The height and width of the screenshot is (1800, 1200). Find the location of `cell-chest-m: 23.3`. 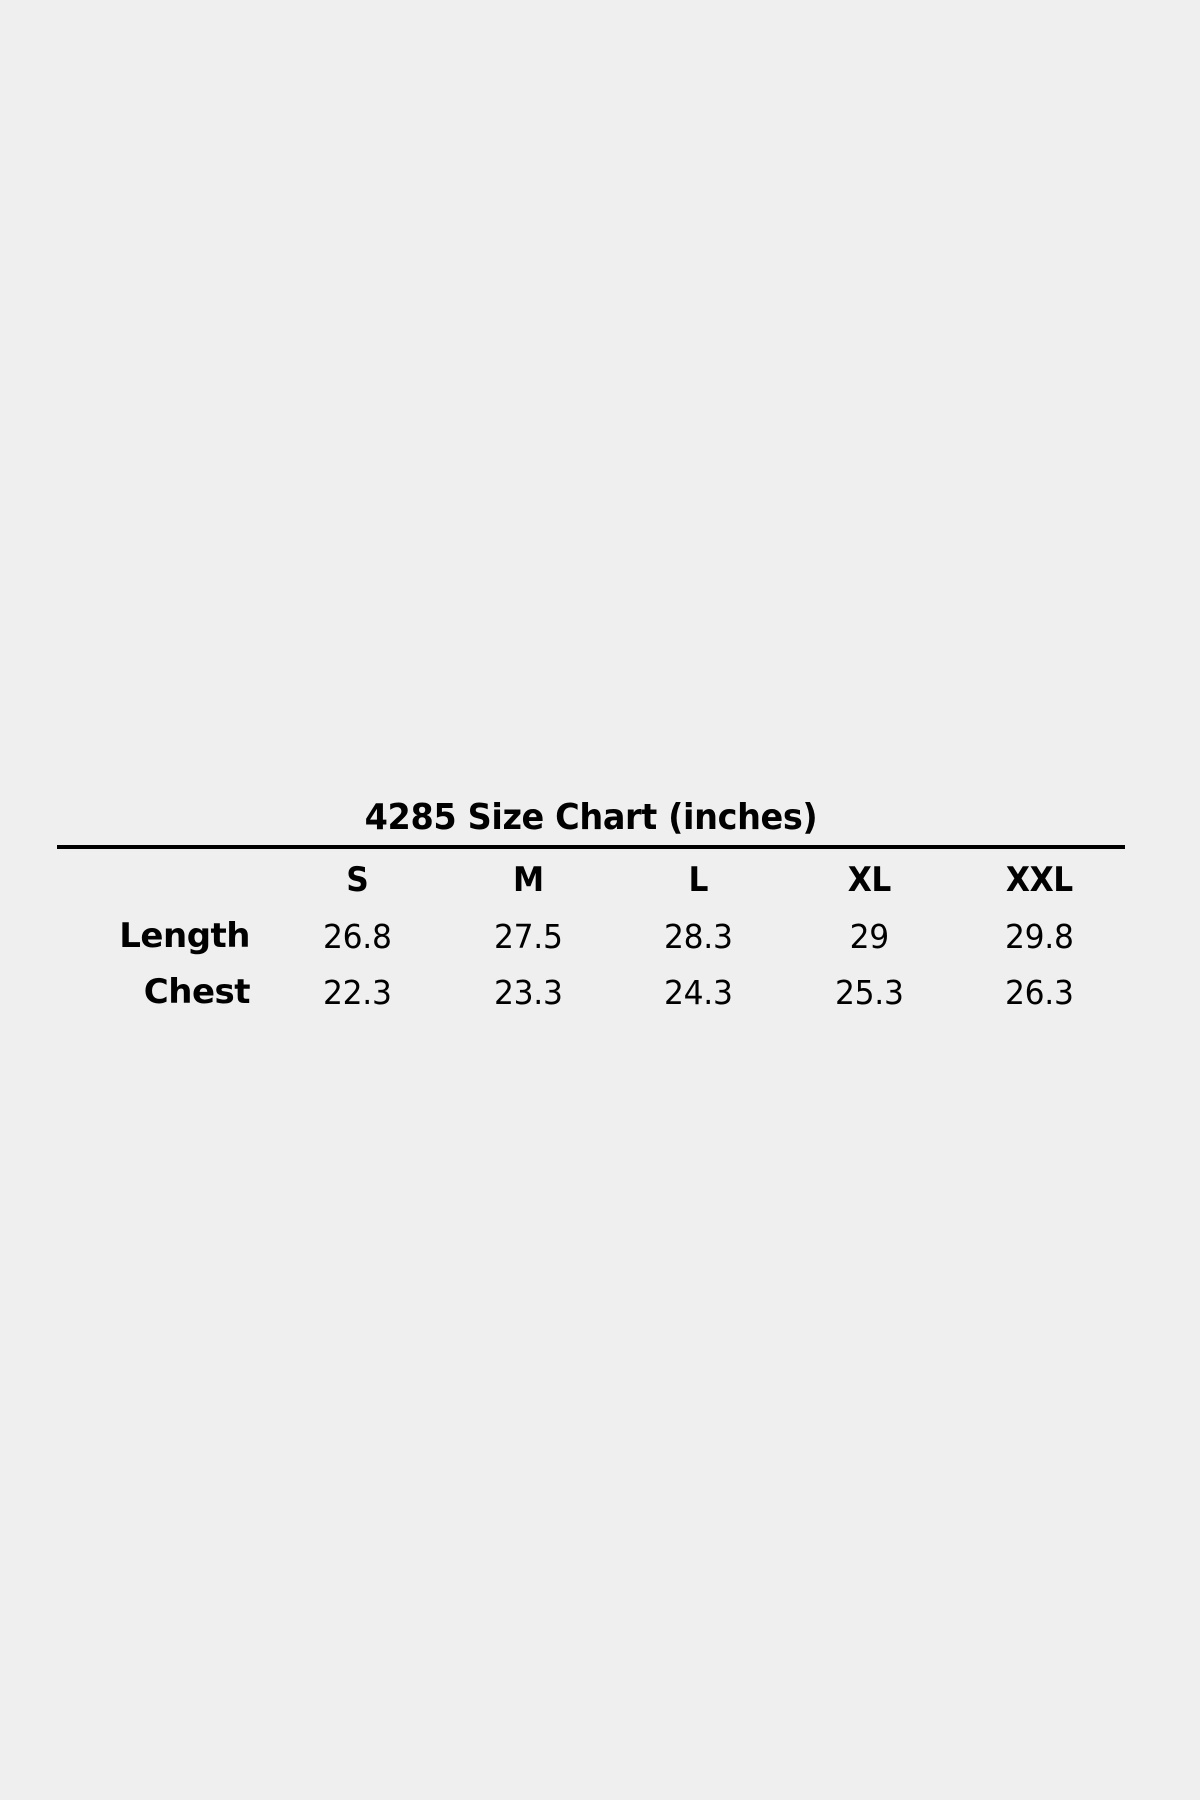

cell-chest-m: 23.3 is located at coordinates (528, 992).